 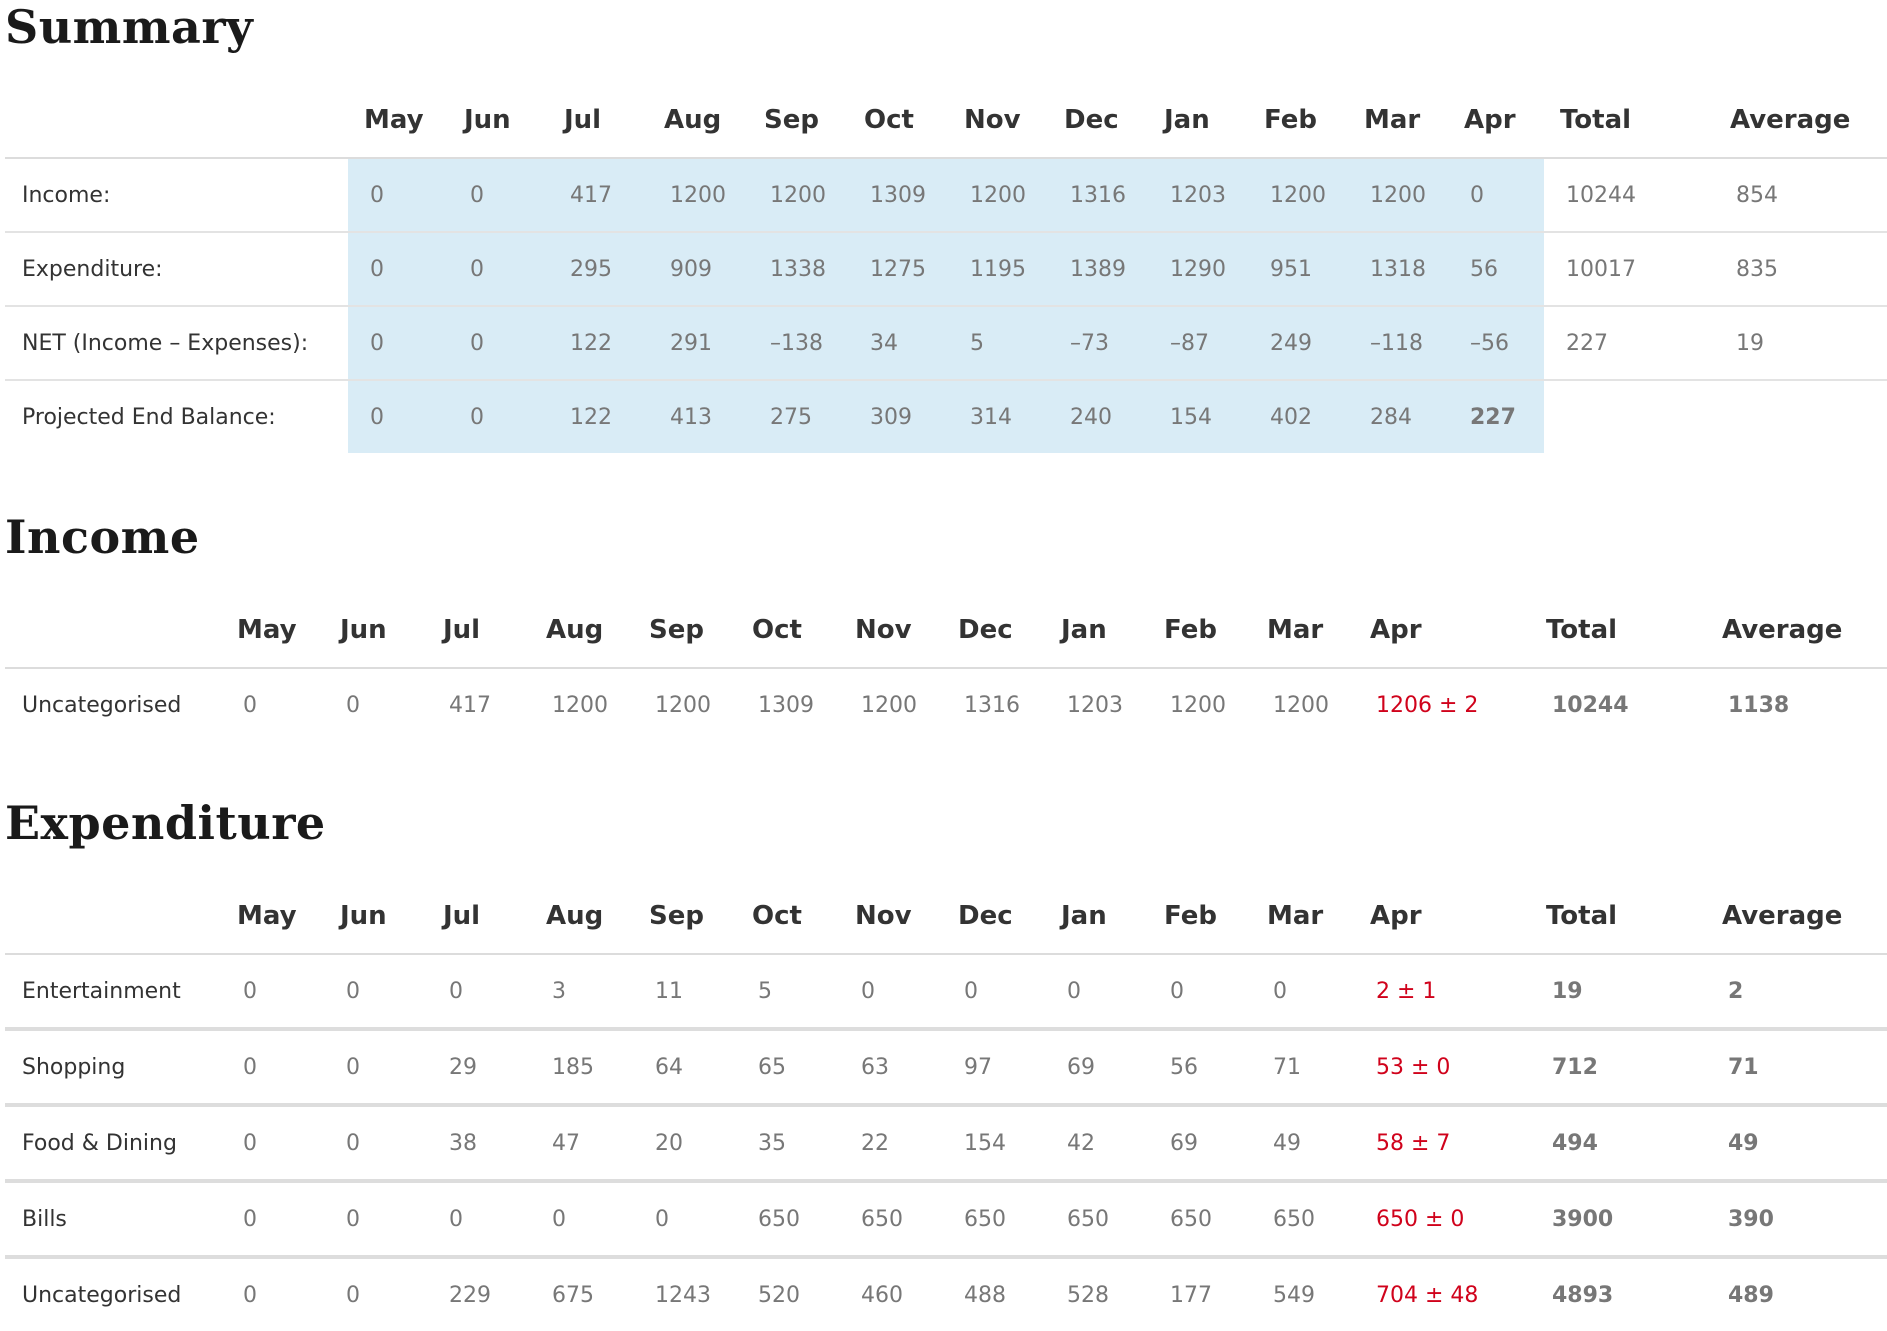 I want to click on summary-month-header: Apr, so click(x=1496, y=121).